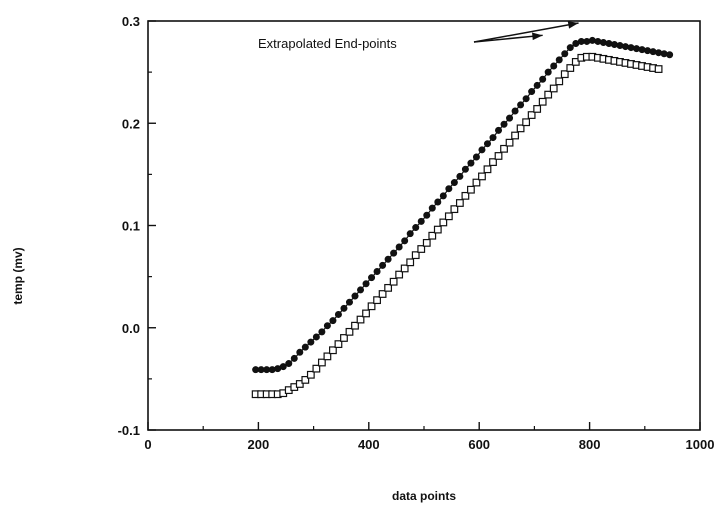 The width and height of the screenshot is (725, 512). I want to click on y-tick-label: -0.1, so click(129, 430).